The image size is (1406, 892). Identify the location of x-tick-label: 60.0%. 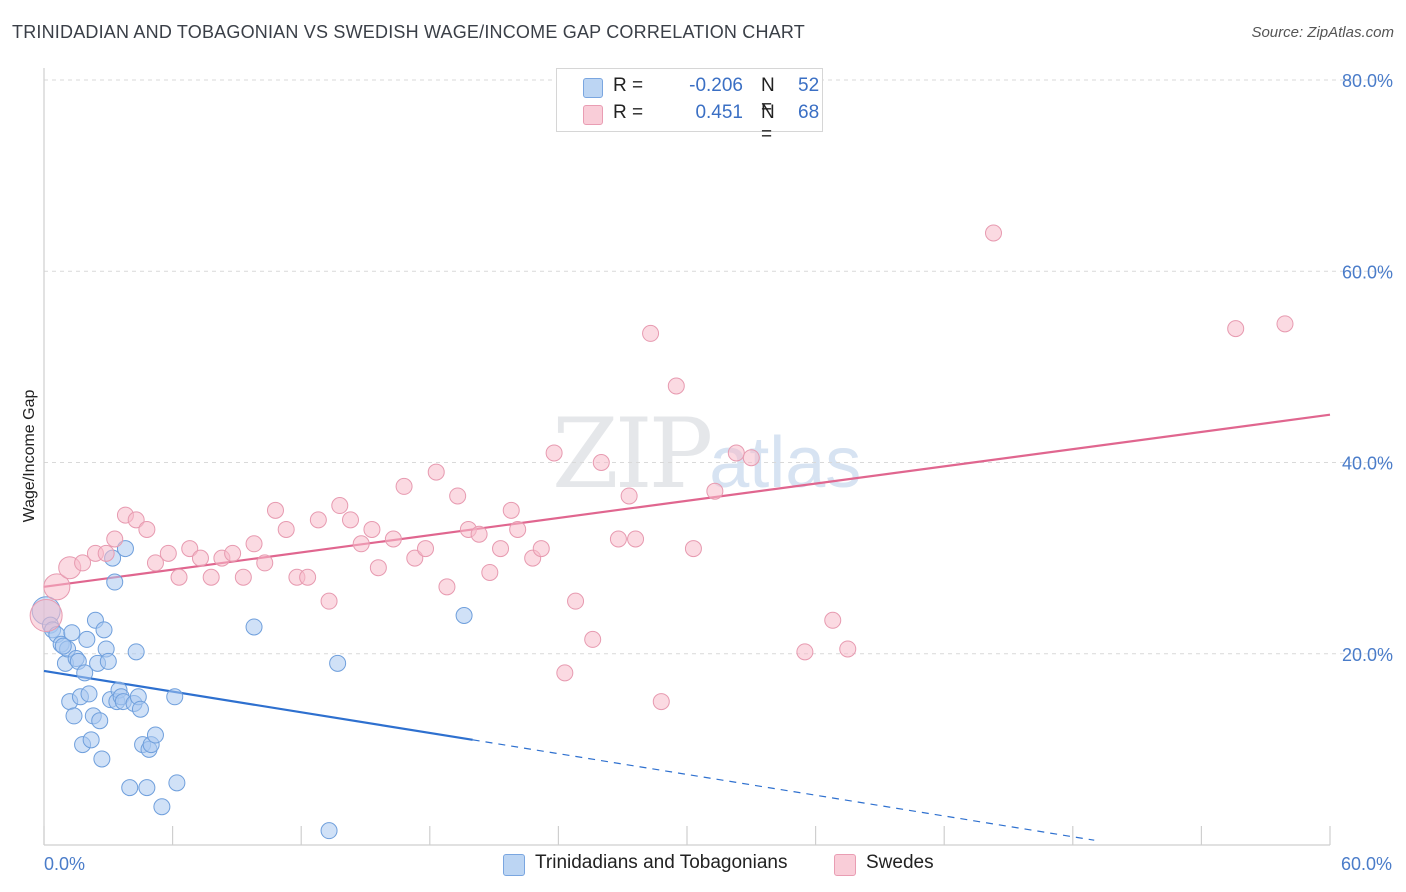
(1366, 864).